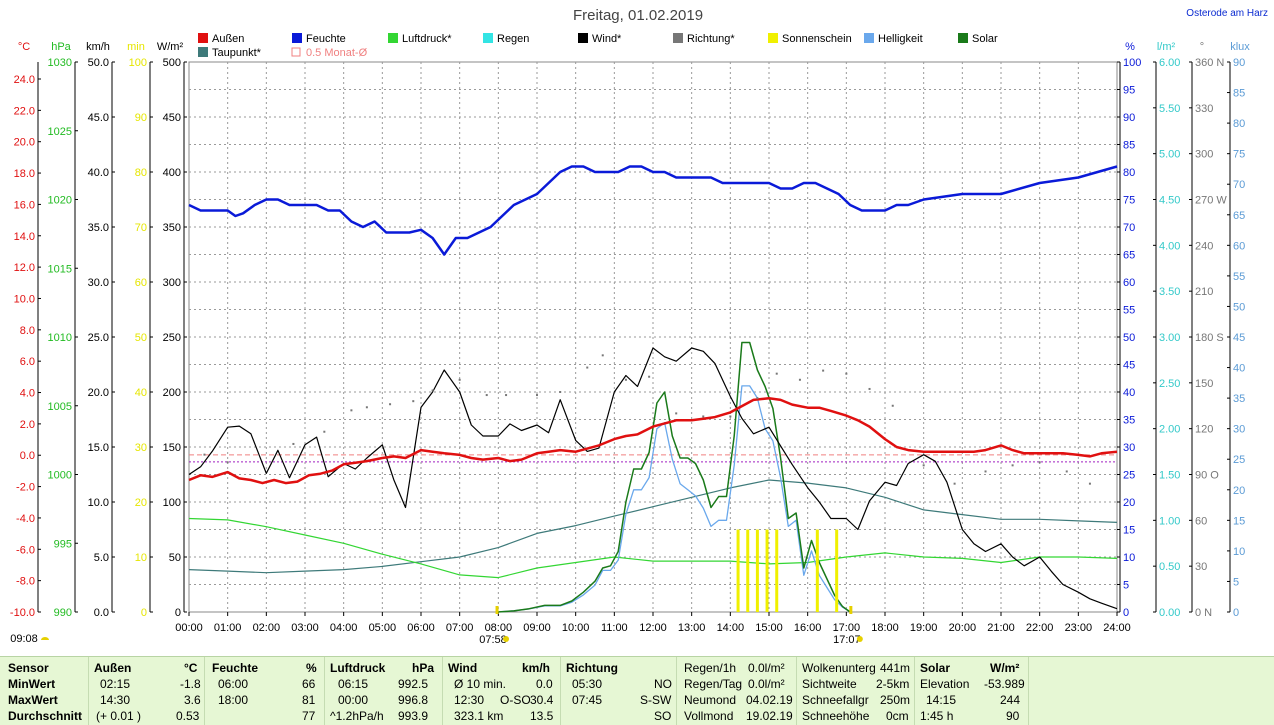 The image size is (1274, 725). I want to click on axis-tick-label: 2.00, so click(1169, 430).